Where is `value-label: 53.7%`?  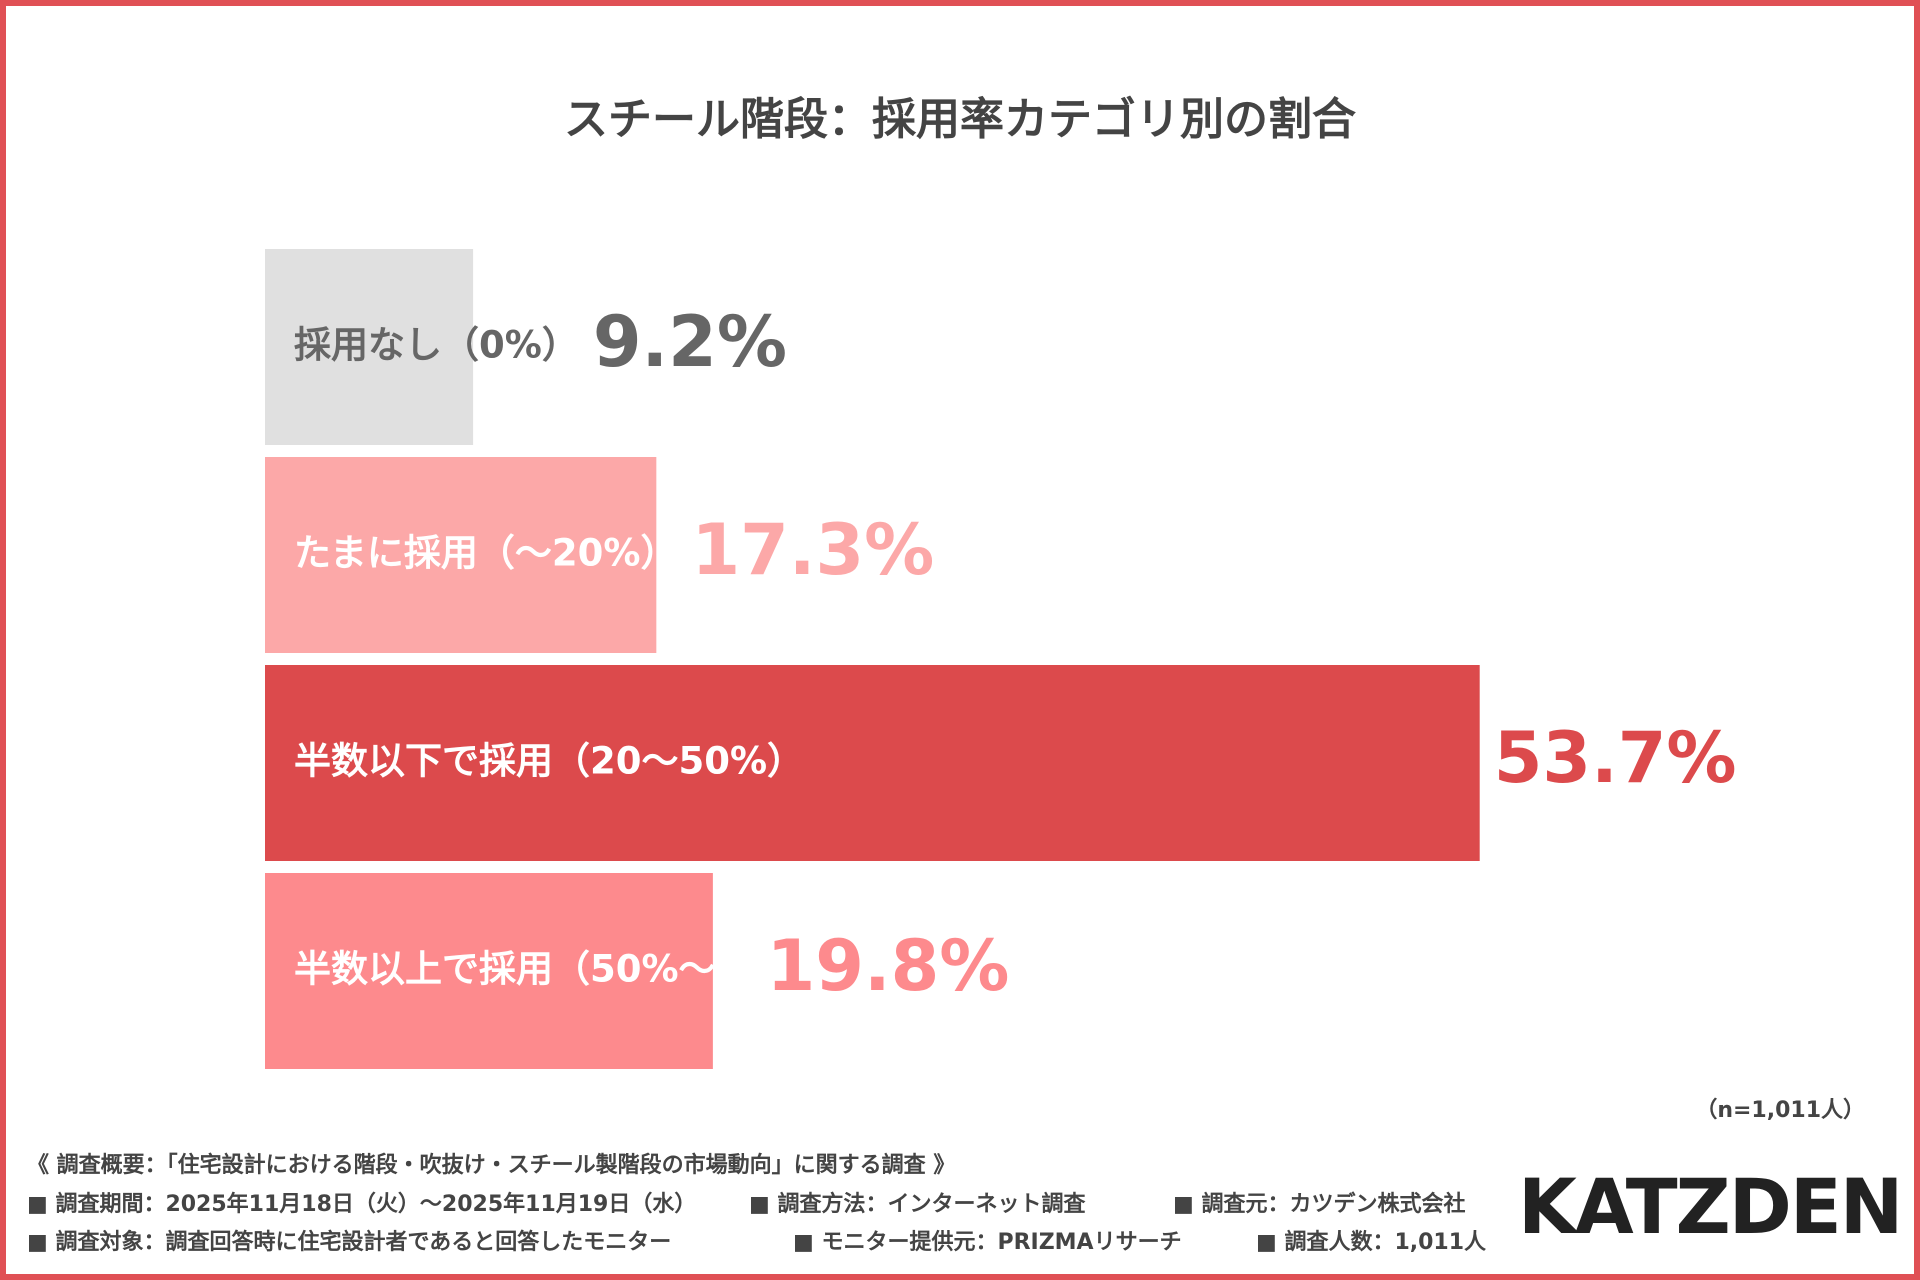
value-label: 53.7% is located at coordinates (1615, 758).